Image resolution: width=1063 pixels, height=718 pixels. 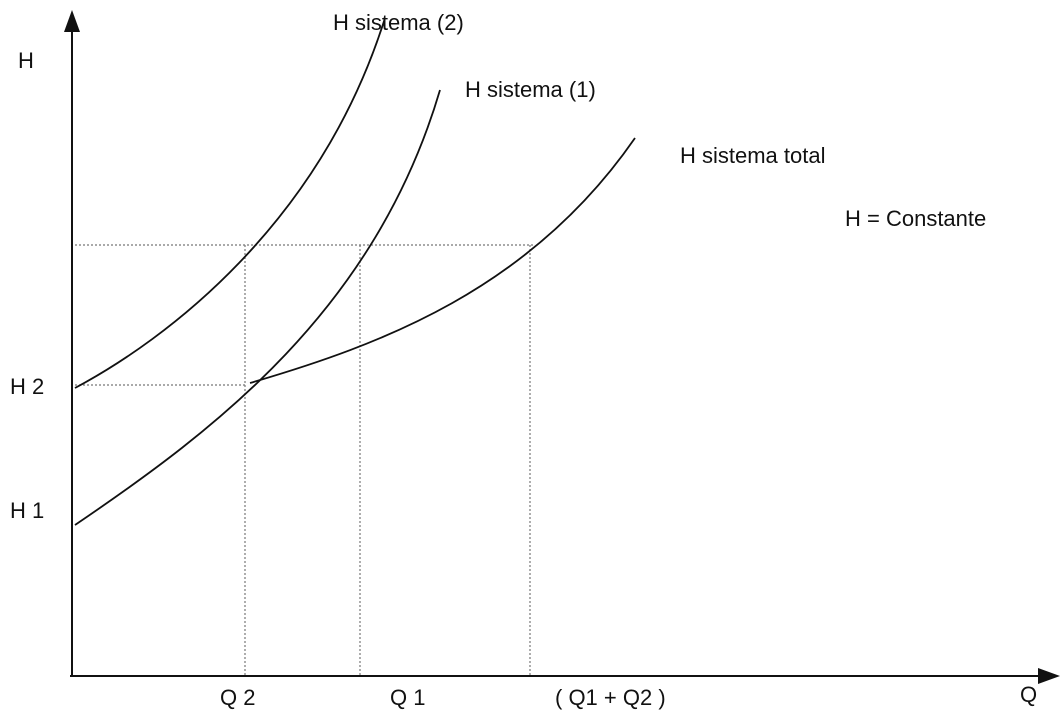 What do you see at coordinates (27, 510) in the screenshot?
I see `y-tick-label: H 1` at bounding box center [27, 510].